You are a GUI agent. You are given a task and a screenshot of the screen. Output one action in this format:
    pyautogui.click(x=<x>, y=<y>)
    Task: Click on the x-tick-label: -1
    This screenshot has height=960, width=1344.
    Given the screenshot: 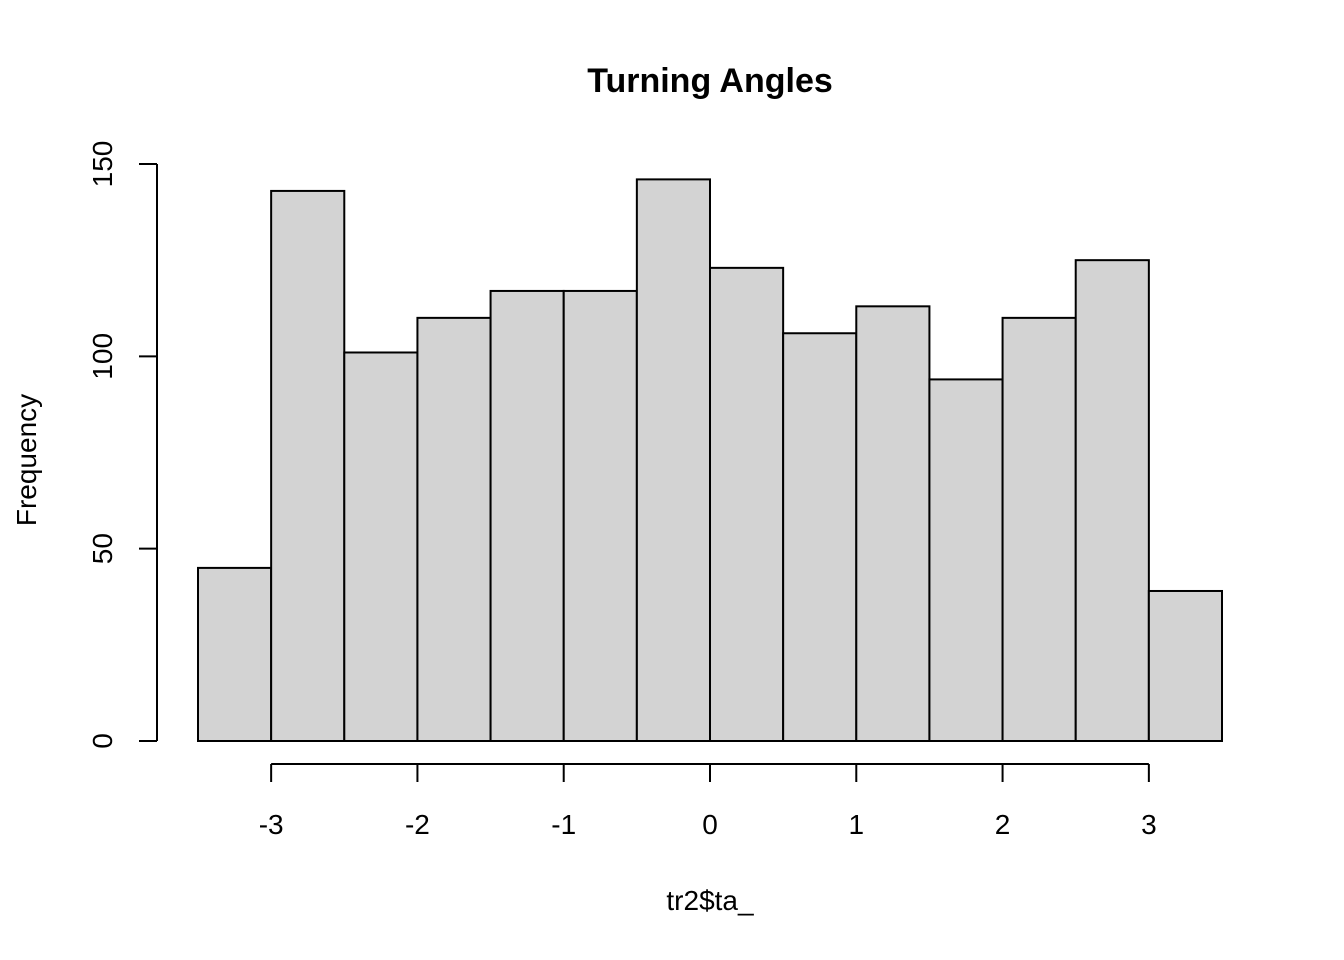 What is the action you would take?
    pyautogui.click(x=563, y=824)
    